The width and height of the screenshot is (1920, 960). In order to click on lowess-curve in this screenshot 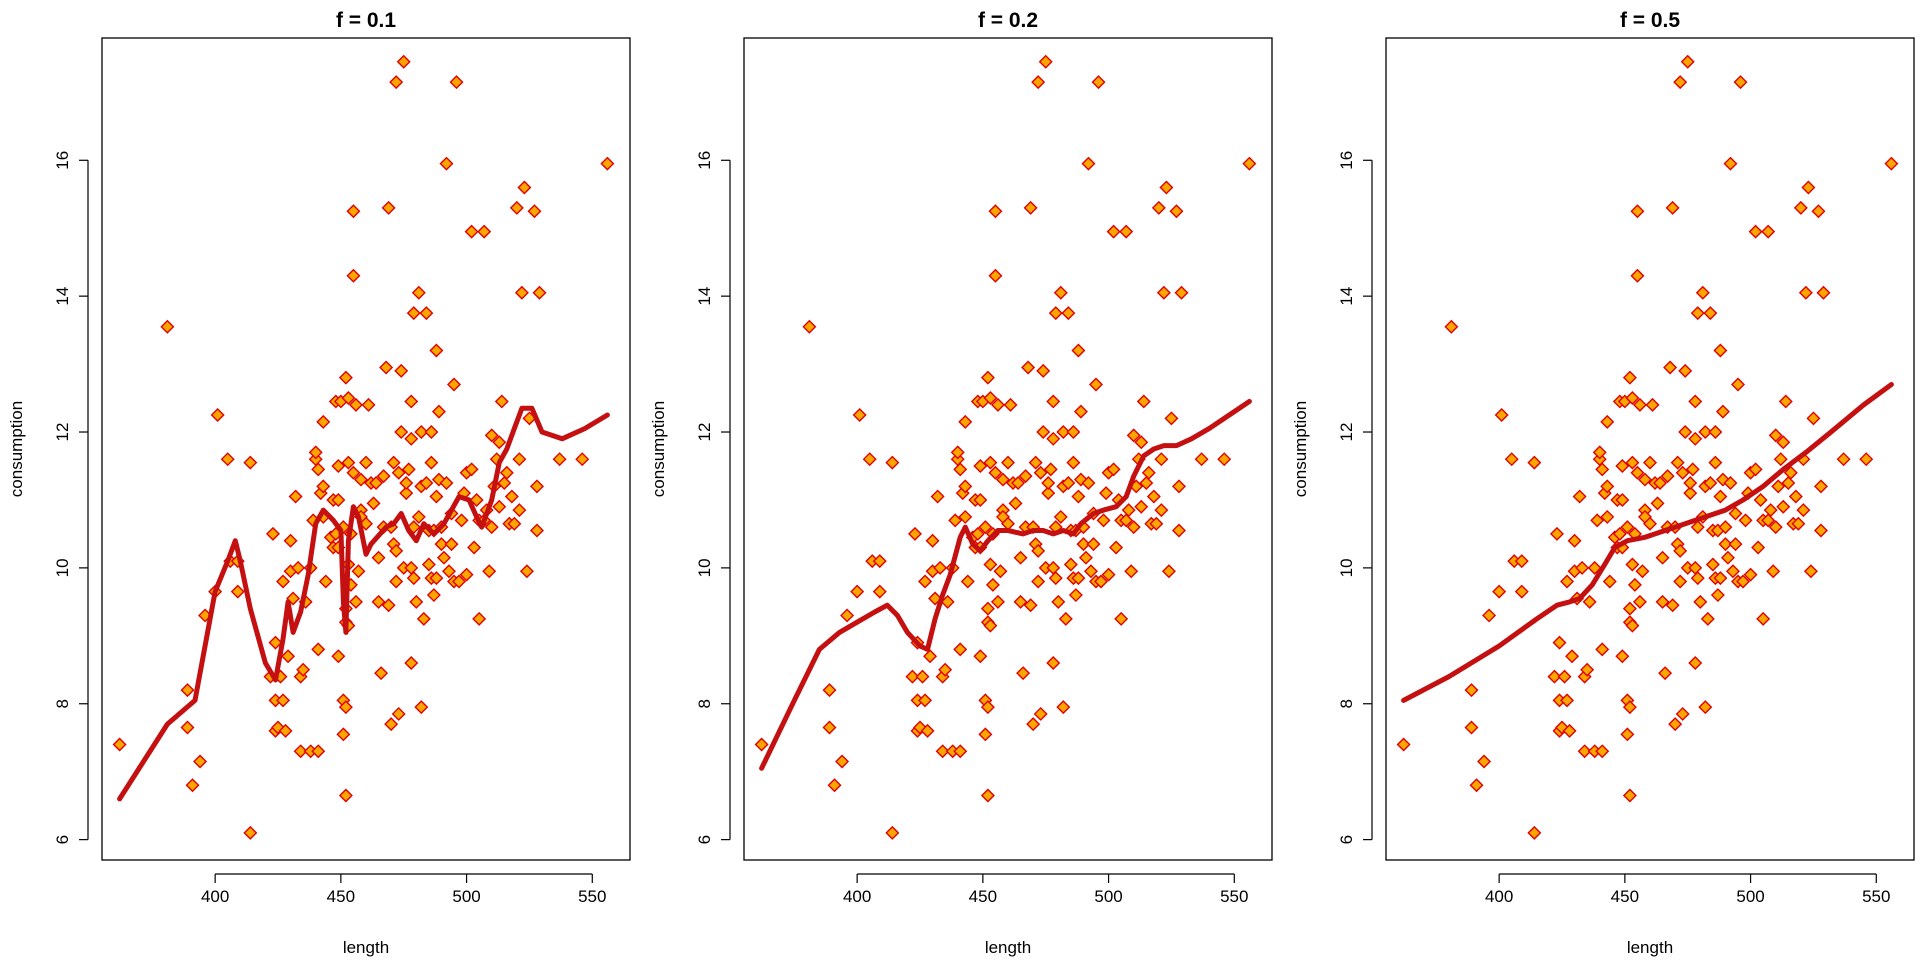, I will do `click(1005, 584)`.